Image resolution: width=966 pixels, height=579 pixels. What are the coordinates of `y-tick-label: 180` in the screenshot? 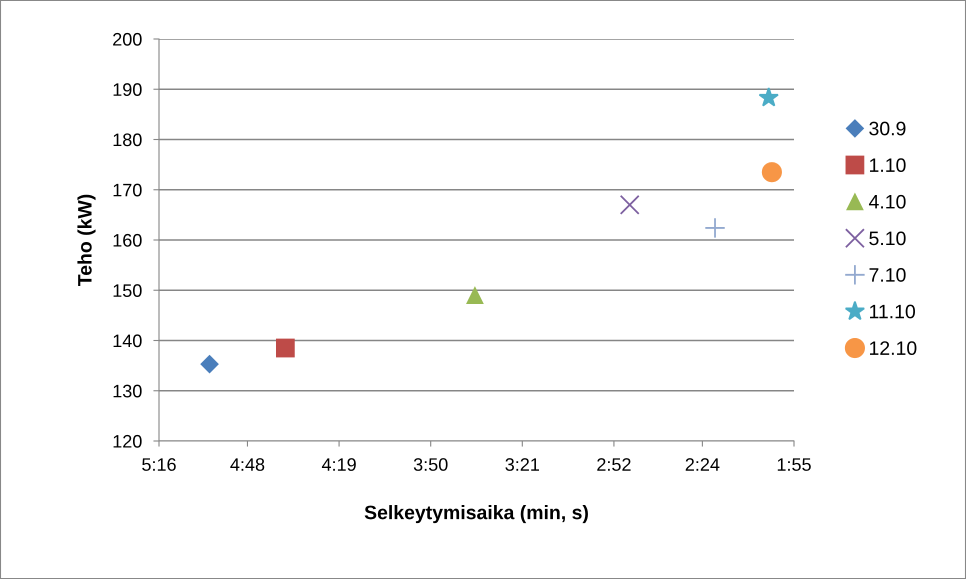 It's located at (128, 139).